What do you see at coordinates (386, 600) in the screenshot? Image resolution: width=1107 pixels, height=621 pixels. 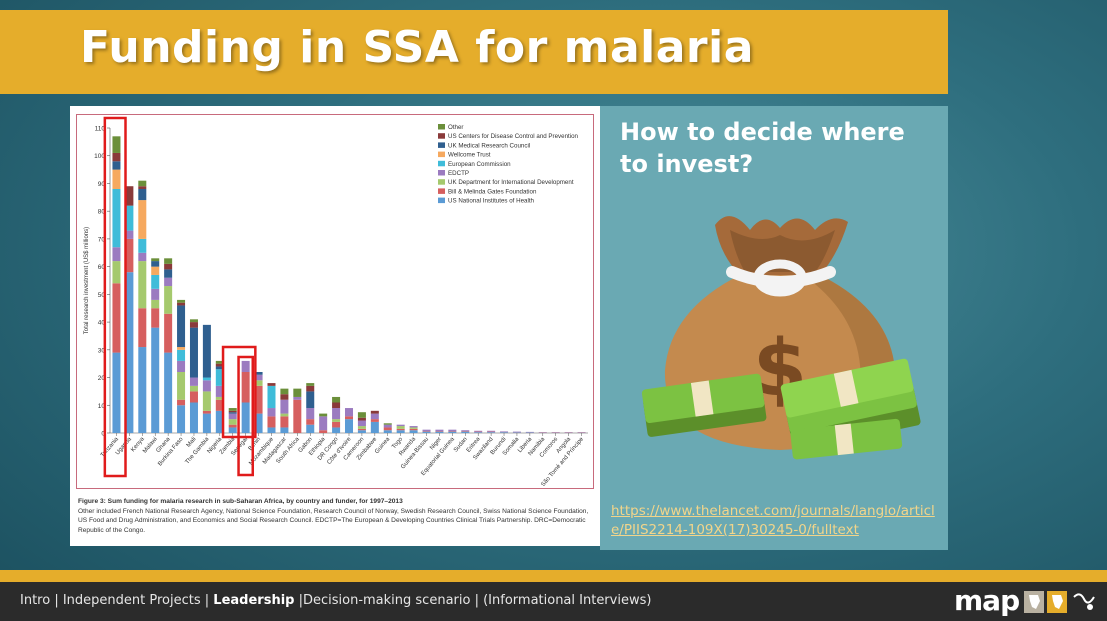 I see `nav-item-3: Decision-making scenario` at bounding box center [386, 600].